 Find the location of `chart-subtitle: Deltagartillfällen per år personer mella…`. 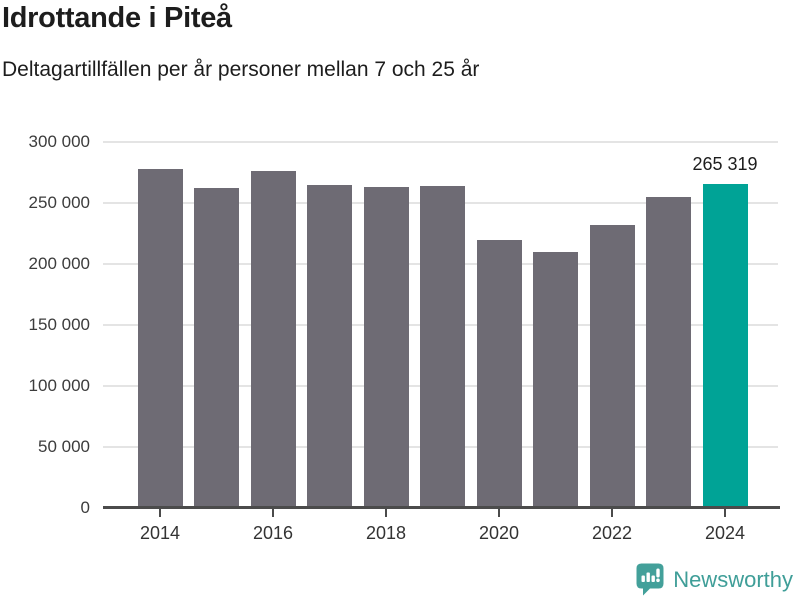

chart-subtitle: Deltagartillfällen per år personer mella… is located at coordinates (241, 69).